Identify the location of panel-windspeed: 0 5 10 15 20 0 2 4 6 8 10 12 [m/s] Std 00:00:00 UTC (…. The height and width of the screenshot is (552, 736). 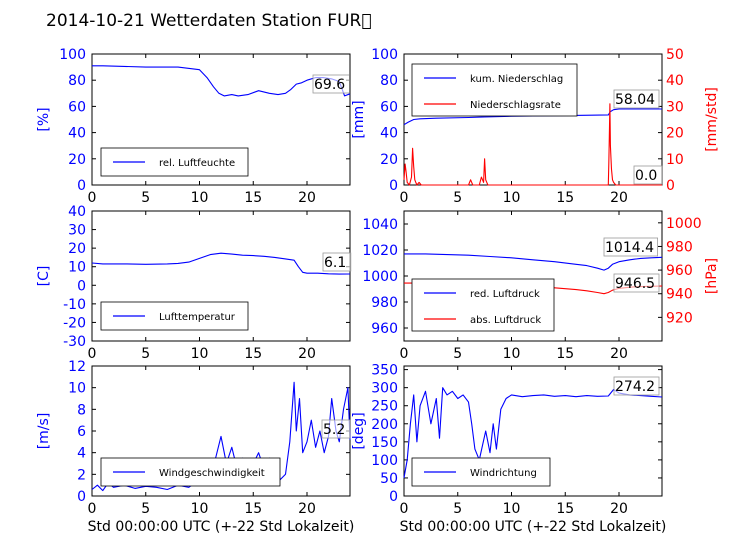
(195, 447).